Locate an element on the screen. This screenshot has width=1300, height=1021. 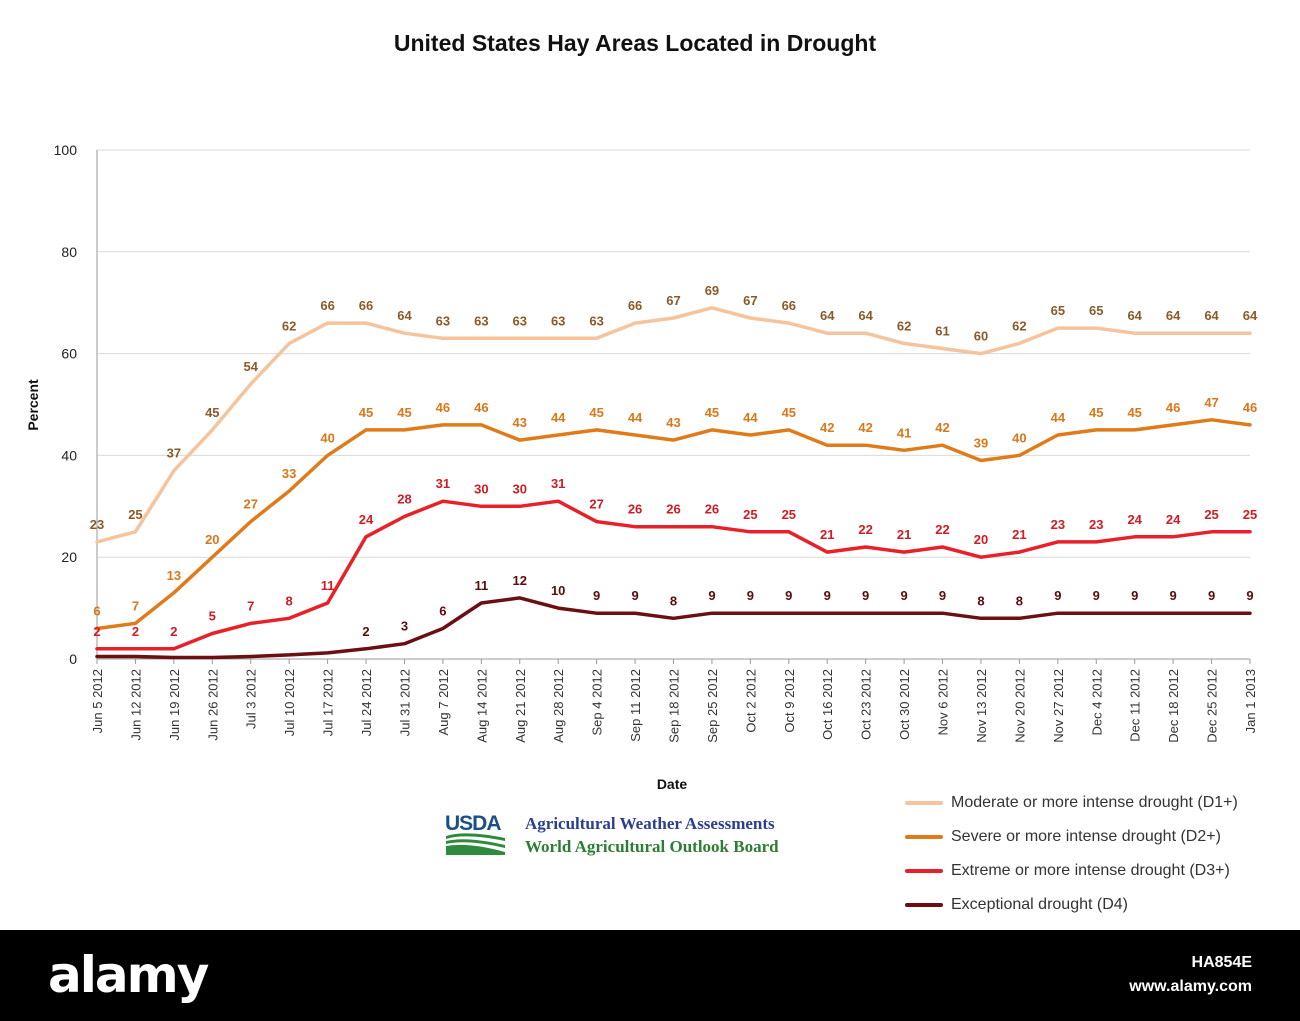
x-tick-label: Aug 21 2012 is located at coordinates (520, 706).